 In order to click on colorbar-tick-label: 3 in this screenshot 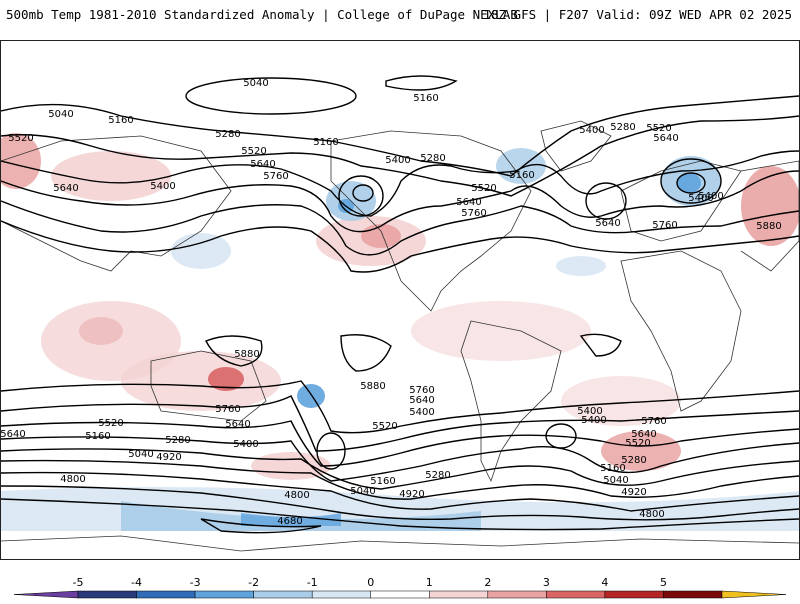, I will do `click(546, 582)`.